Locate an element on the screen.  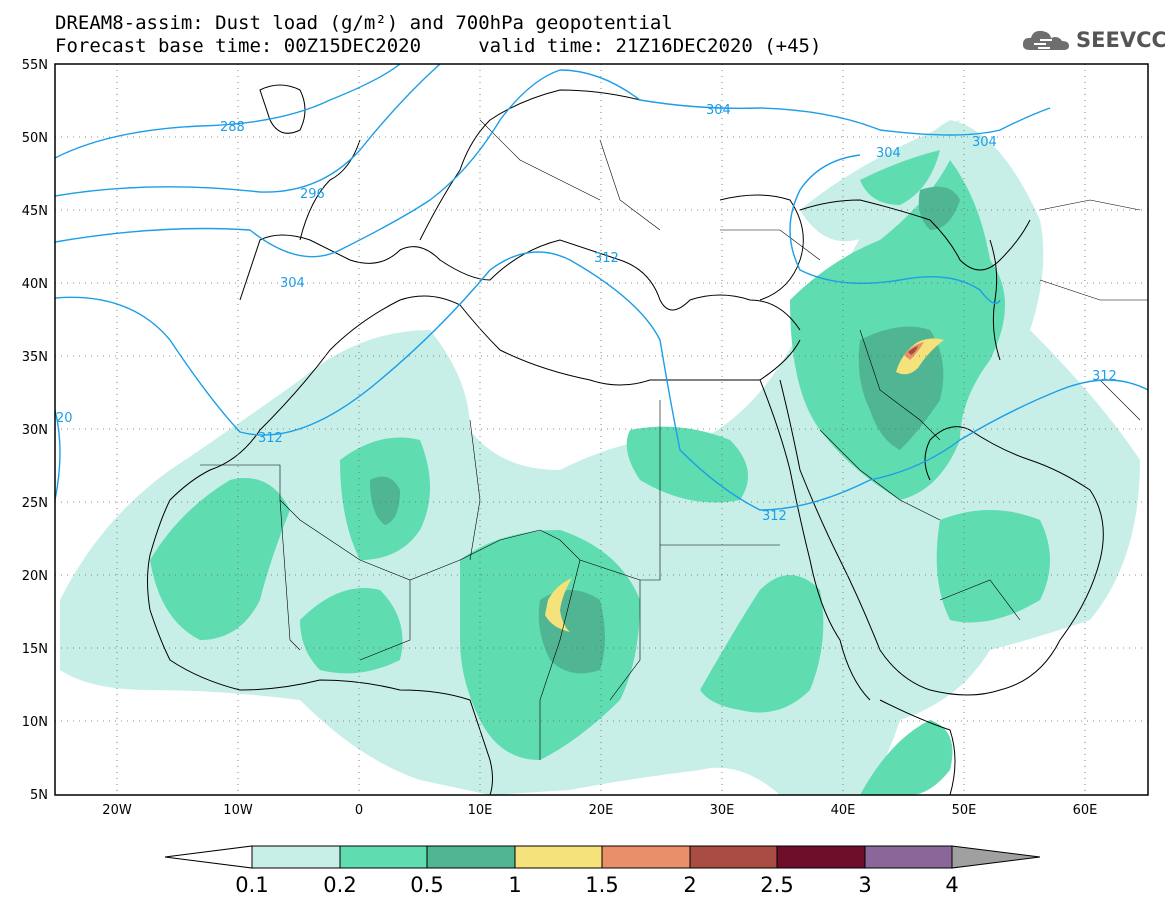
colorbar-tick: 0.5 is located at coordinates (426, 885).